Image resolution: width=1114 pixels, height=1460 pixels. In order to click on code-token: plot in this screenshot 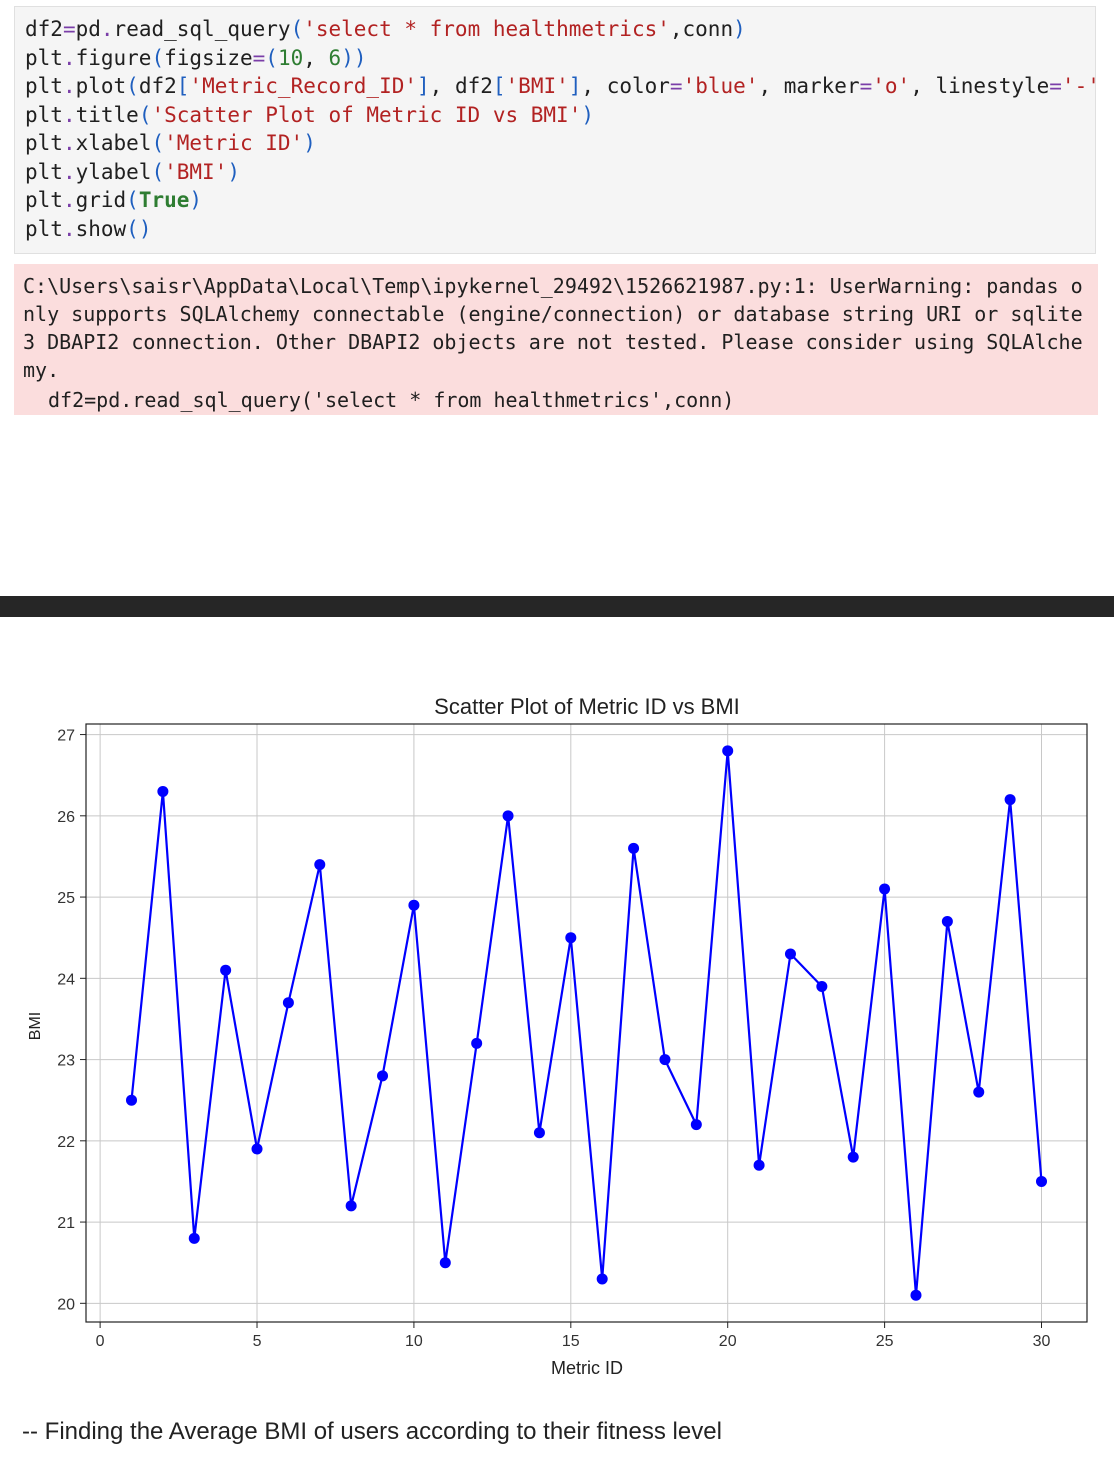, I will do `click(101, 86)`.